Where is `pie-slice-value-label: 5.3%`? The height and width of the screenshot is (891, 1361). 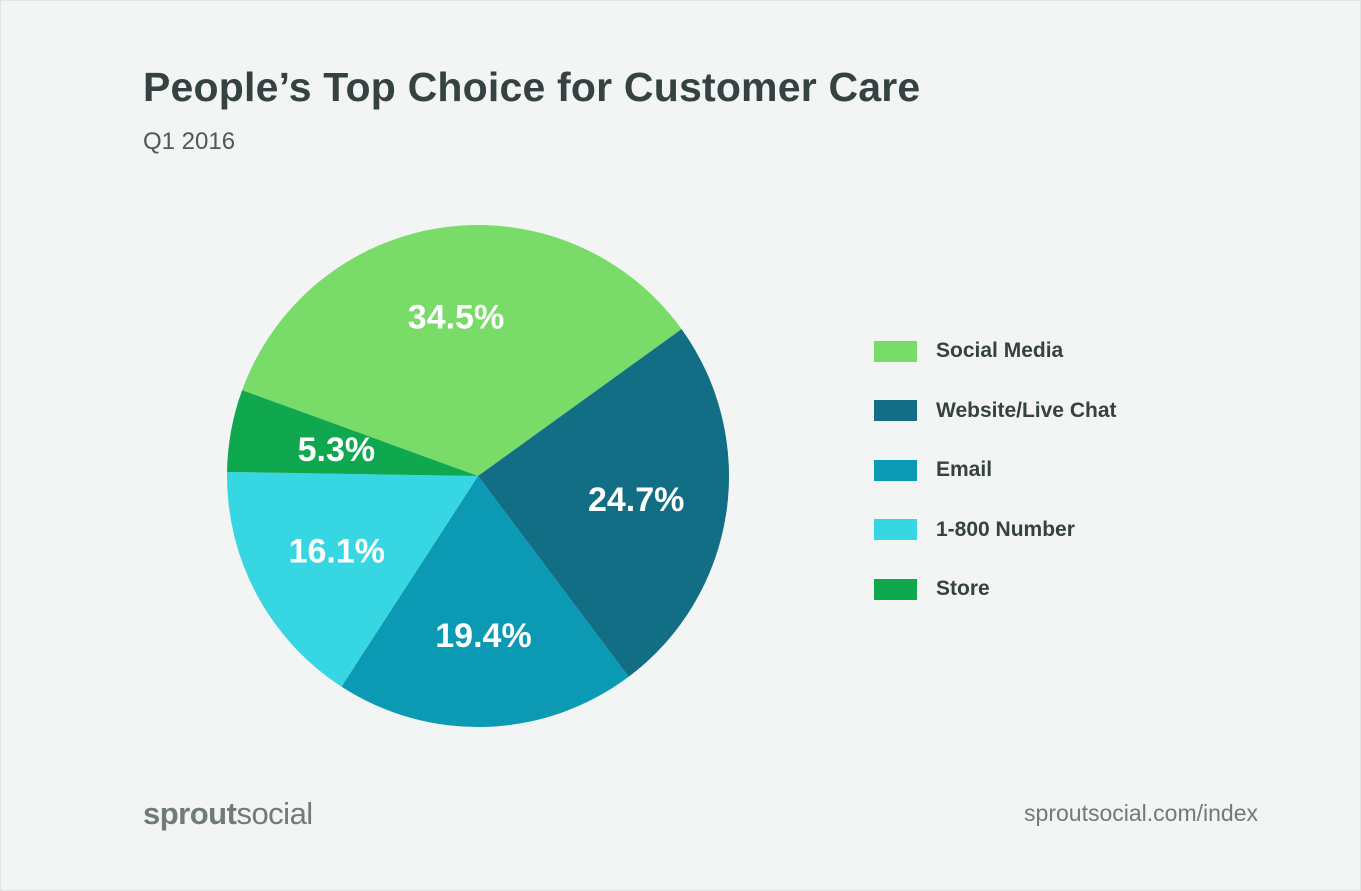
pie-slice-value-label: 5.3% is located at coordinates (337, 450).